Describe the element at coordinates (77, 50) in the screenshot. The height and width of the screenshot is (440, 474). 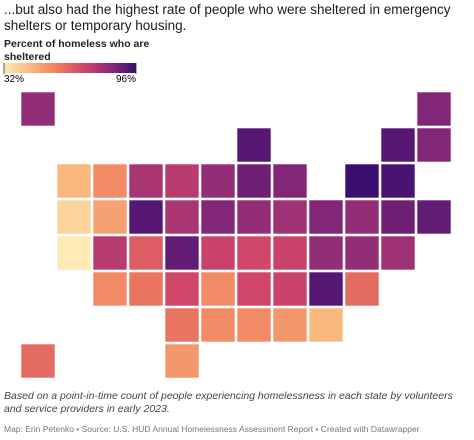
I see `legend-title: Percent of homeless who are sheltered` at that location.